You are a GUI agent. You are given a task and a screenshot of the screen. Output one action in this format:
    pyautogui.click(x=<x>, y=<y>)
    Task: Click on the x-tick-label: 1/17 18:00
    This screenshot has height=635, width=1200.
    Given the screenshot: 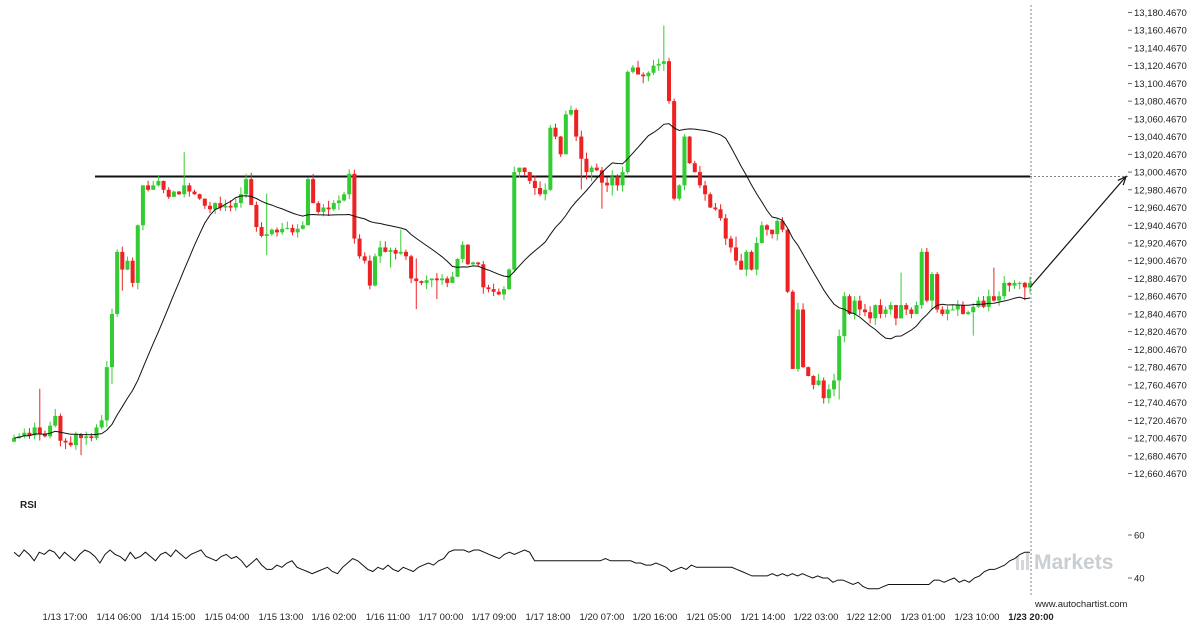 What is the action you would take?
    pyautogui.click(x=548, y=617)
    